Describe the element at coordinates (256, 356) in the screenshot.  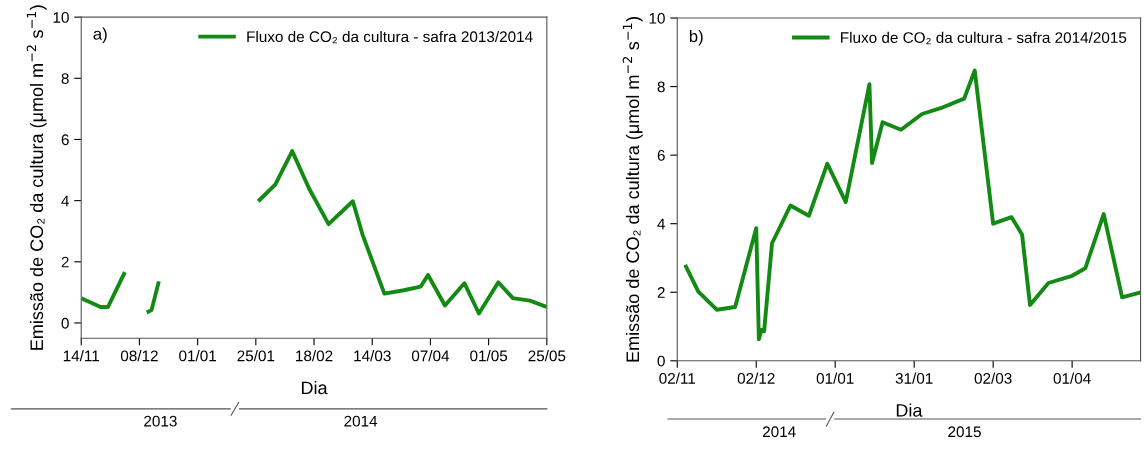
I see `x-tick-label: 25/01` at that location.